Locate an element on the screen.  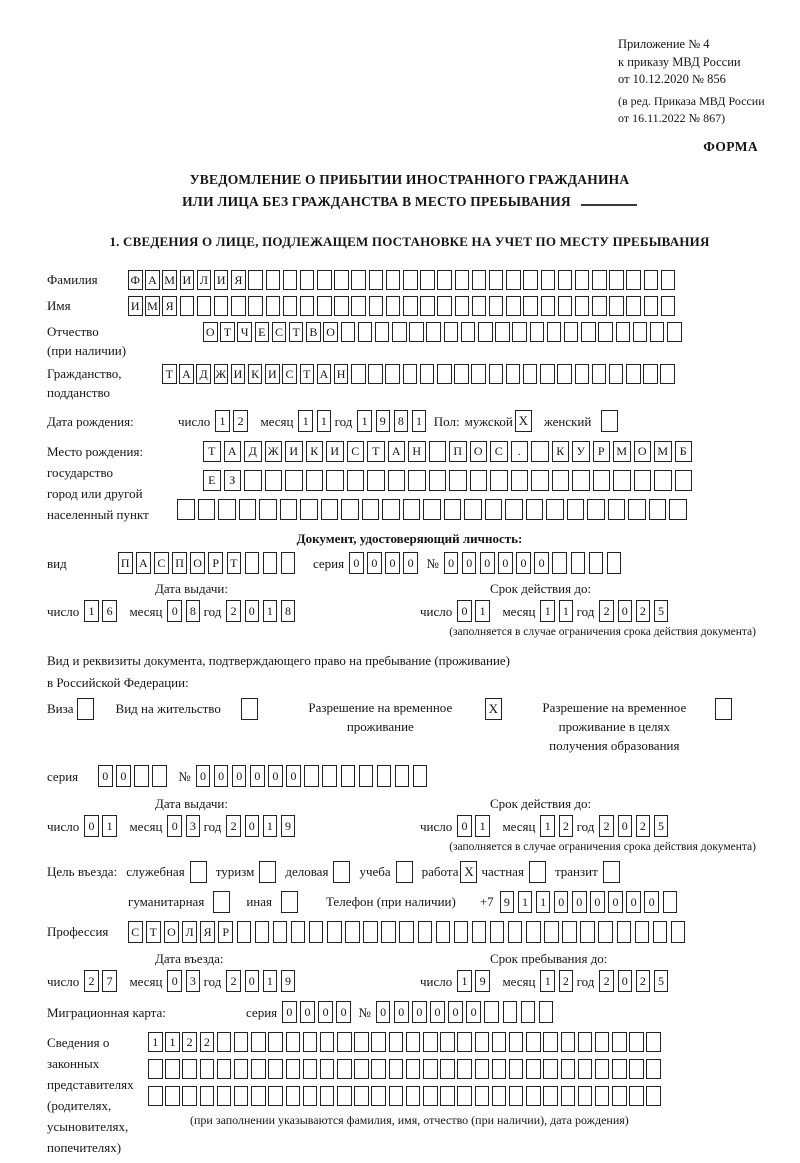
visa-checkbox is located at coordinates (85, 708).